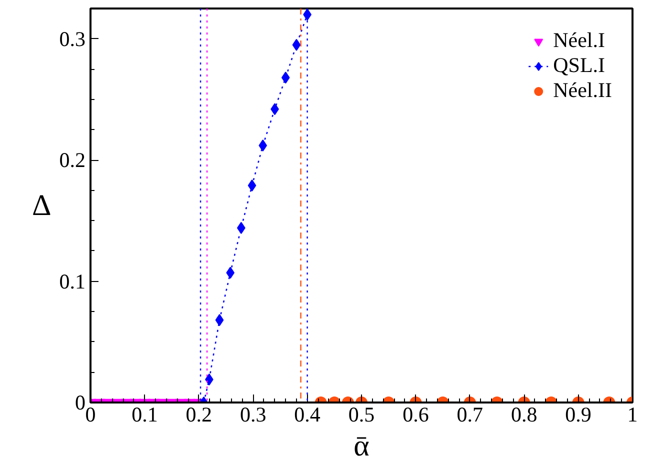 The height and width of the screenshot is (465, 657). What do you see at coordinates (415, 414) in the screenshot?
I see `x-tick-label: 0.6` at bounding box center [415, 414].